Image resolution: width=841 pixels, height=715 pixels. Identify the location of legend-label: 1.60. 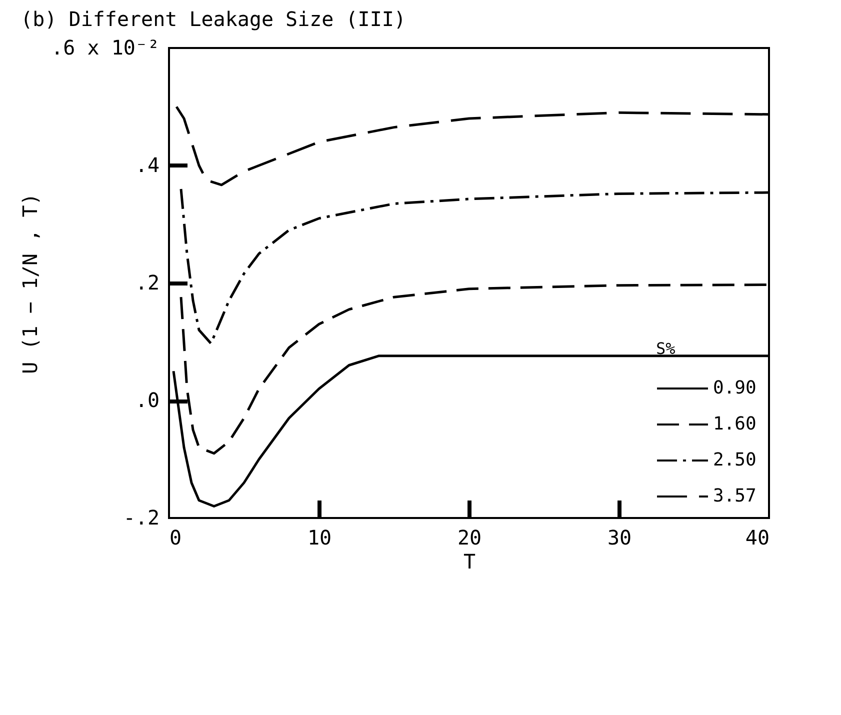
(734, 424).